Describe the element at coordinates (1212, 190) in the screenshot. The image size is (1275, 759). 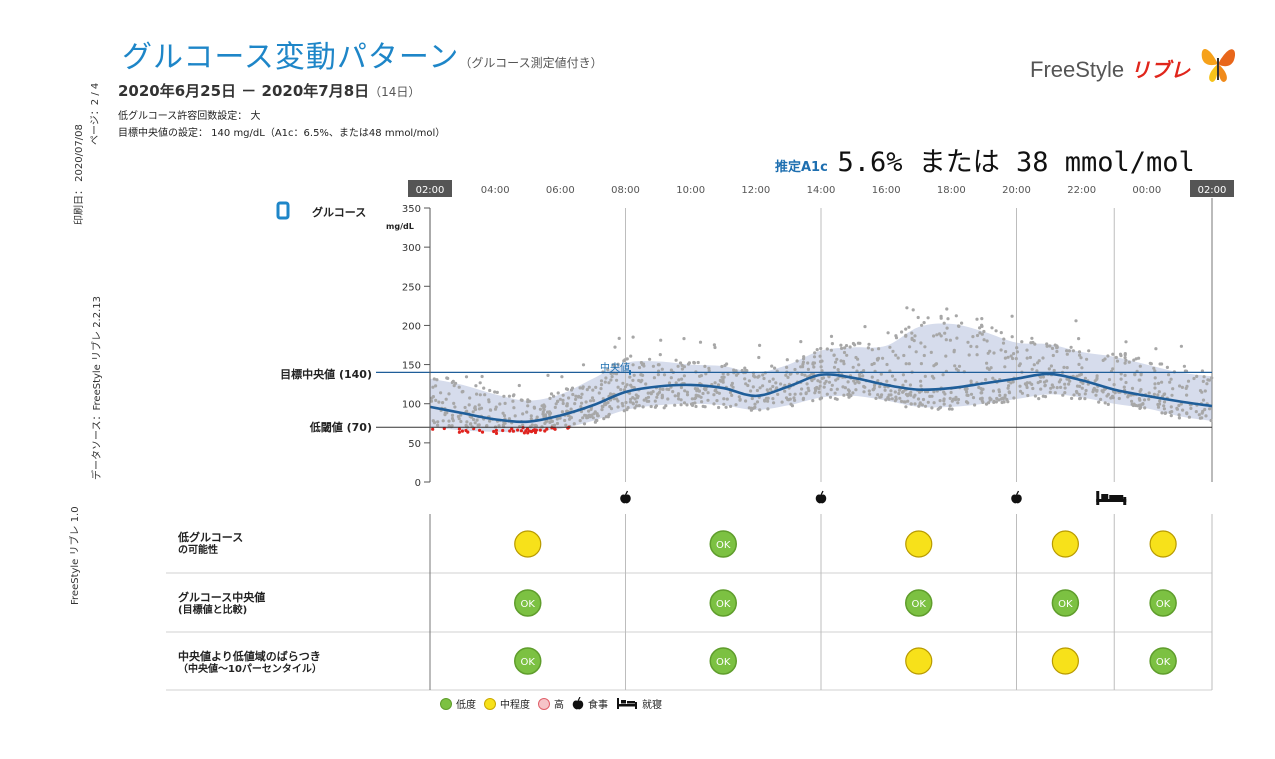
I see `x-tick-label: 02:00` at that location.